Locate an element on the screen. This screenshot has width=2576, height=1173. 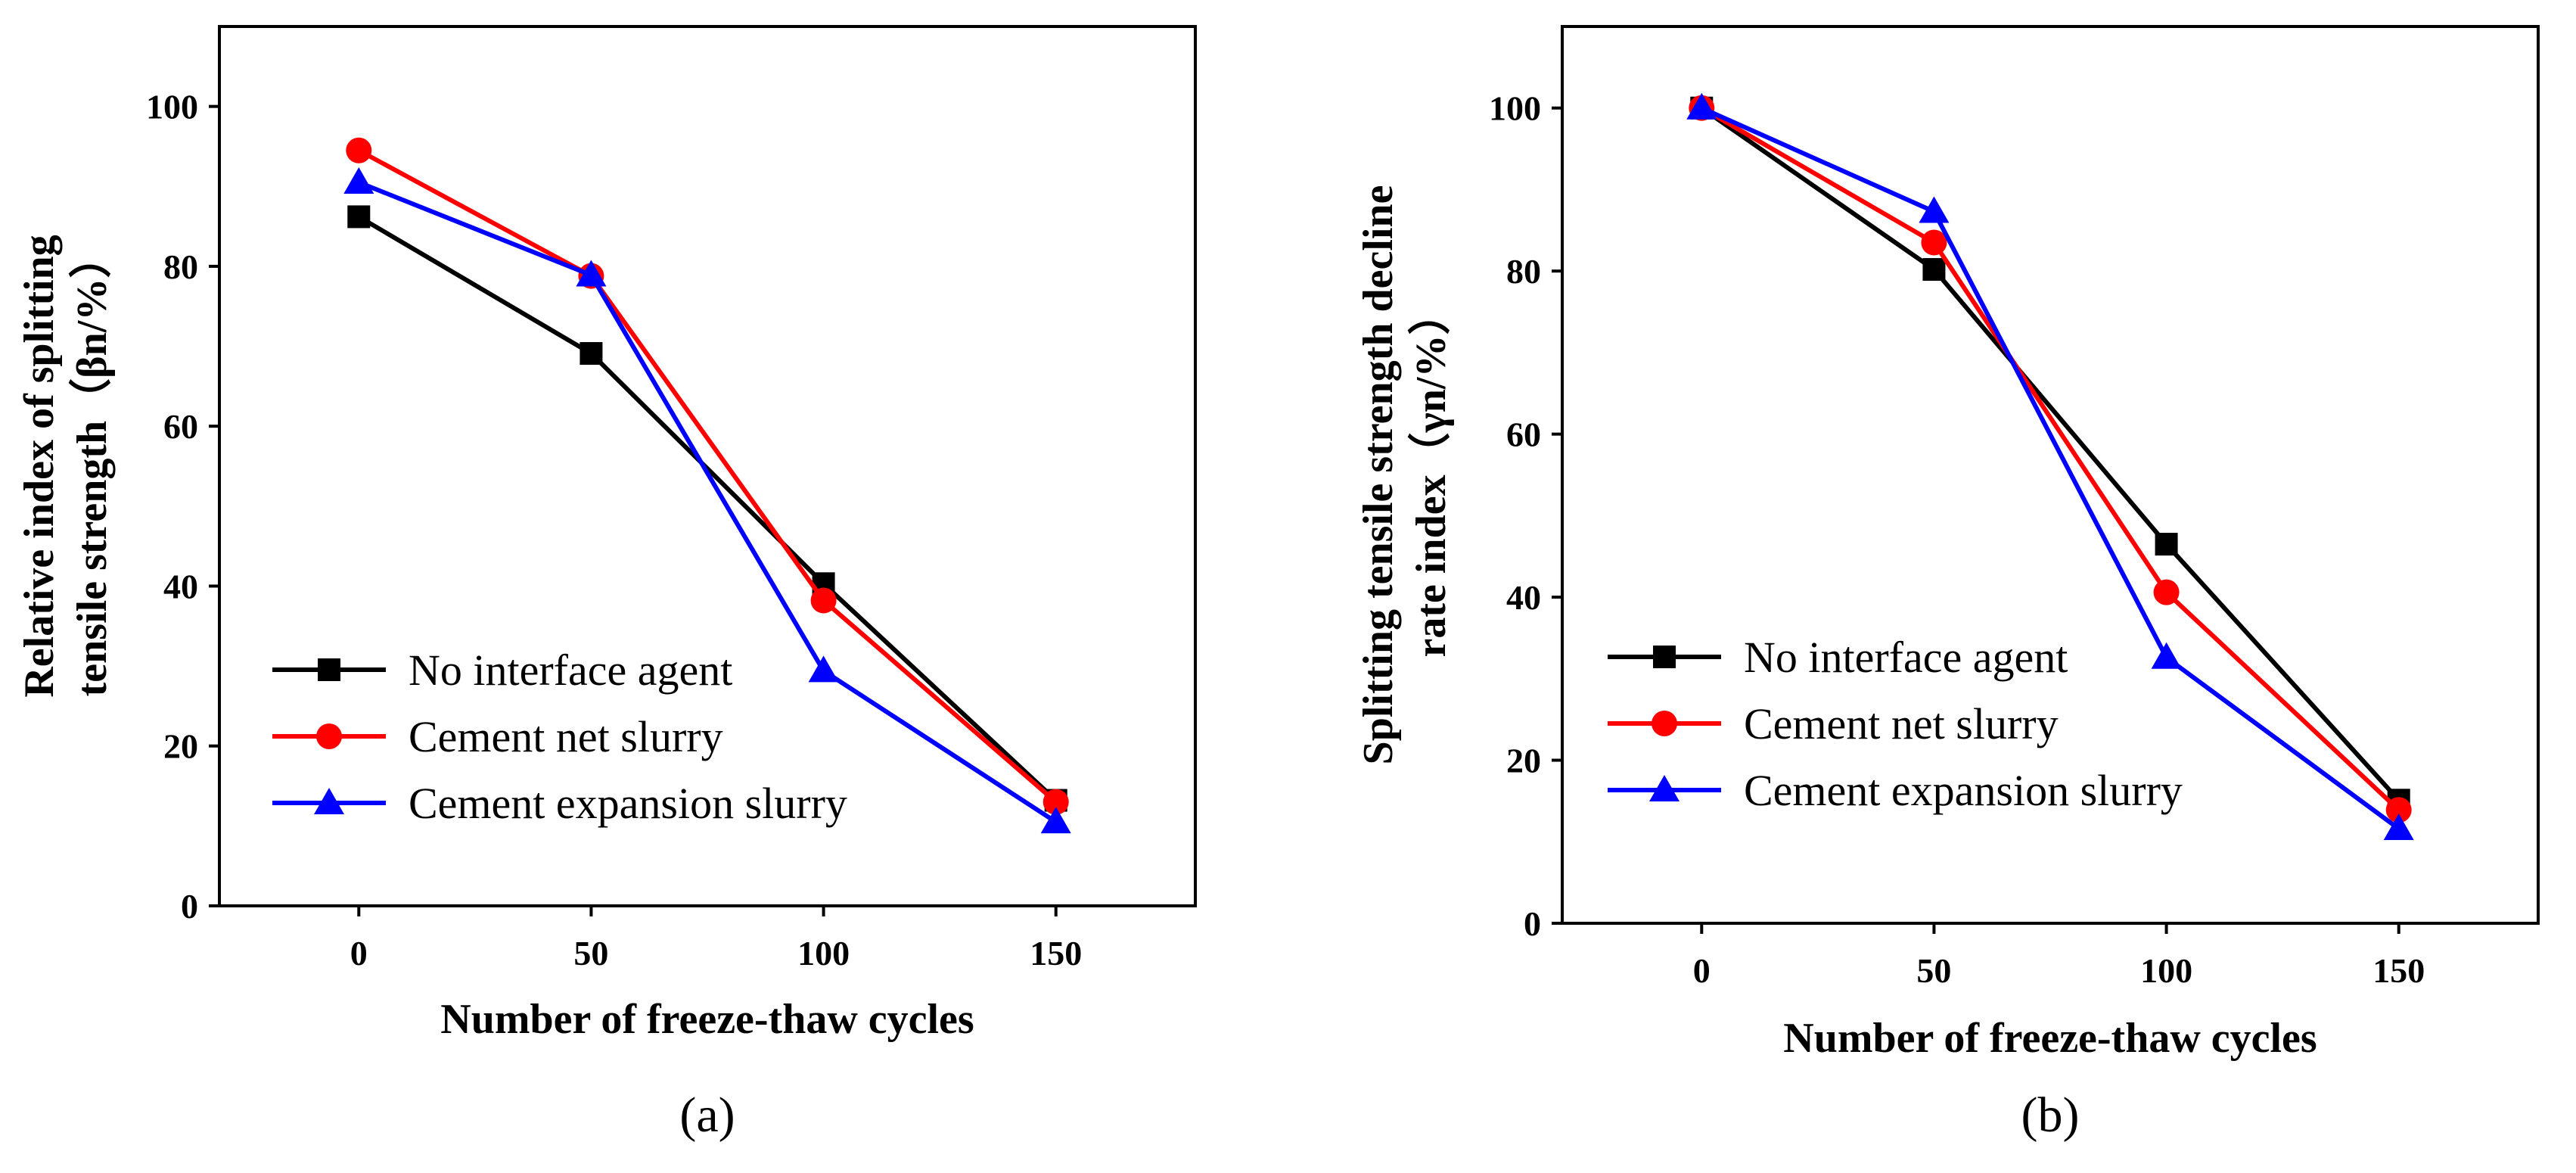
y-axis-title-line-1: Splitting tensile strength decline is located at coordinates (1378, 475).